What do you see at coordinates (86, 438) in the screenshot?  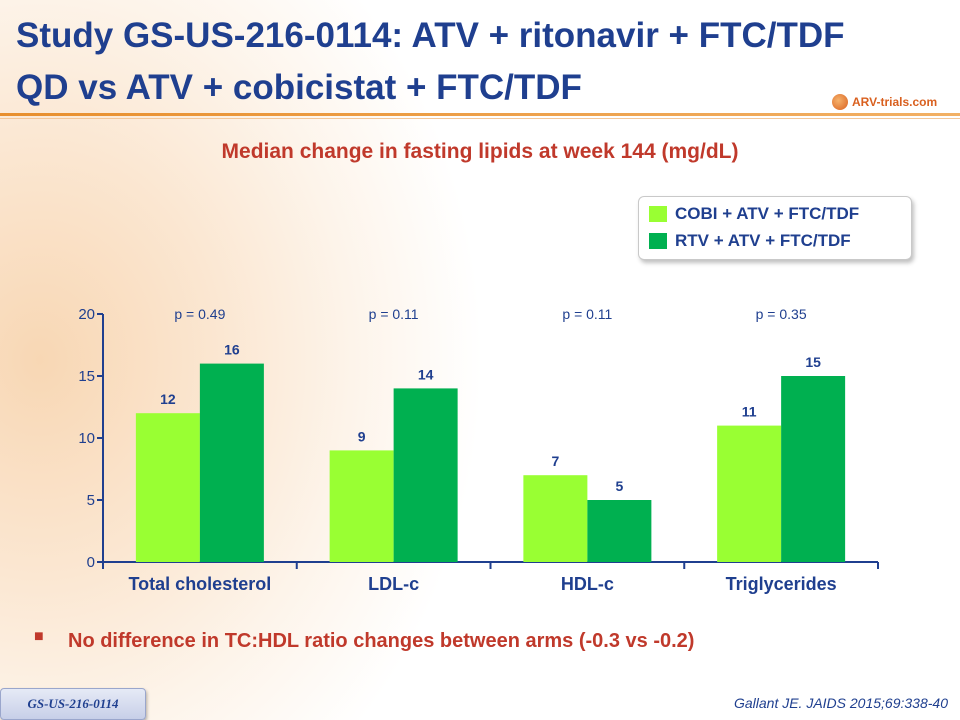 I see `y-tick-label: 10` at bounding box center [86, 438].